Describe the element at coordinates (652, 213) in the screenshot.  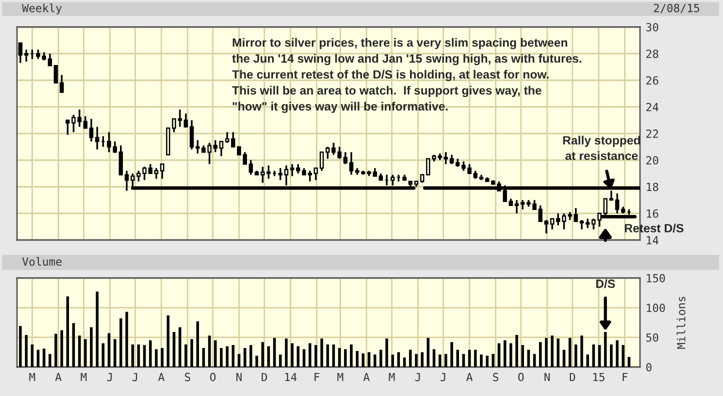
I see `y-tick-label: 16` at that location.